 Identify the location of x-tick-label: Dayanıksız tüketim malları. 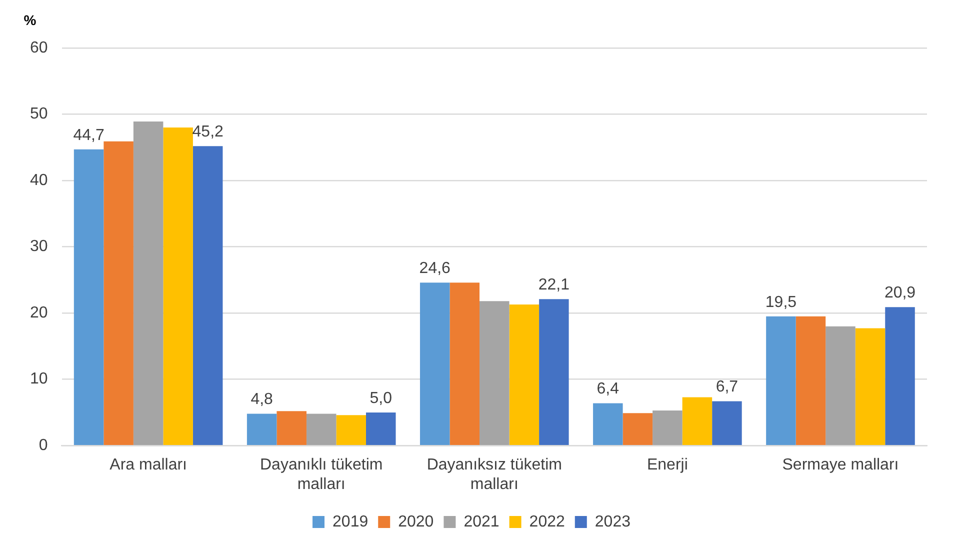
(494, 474).